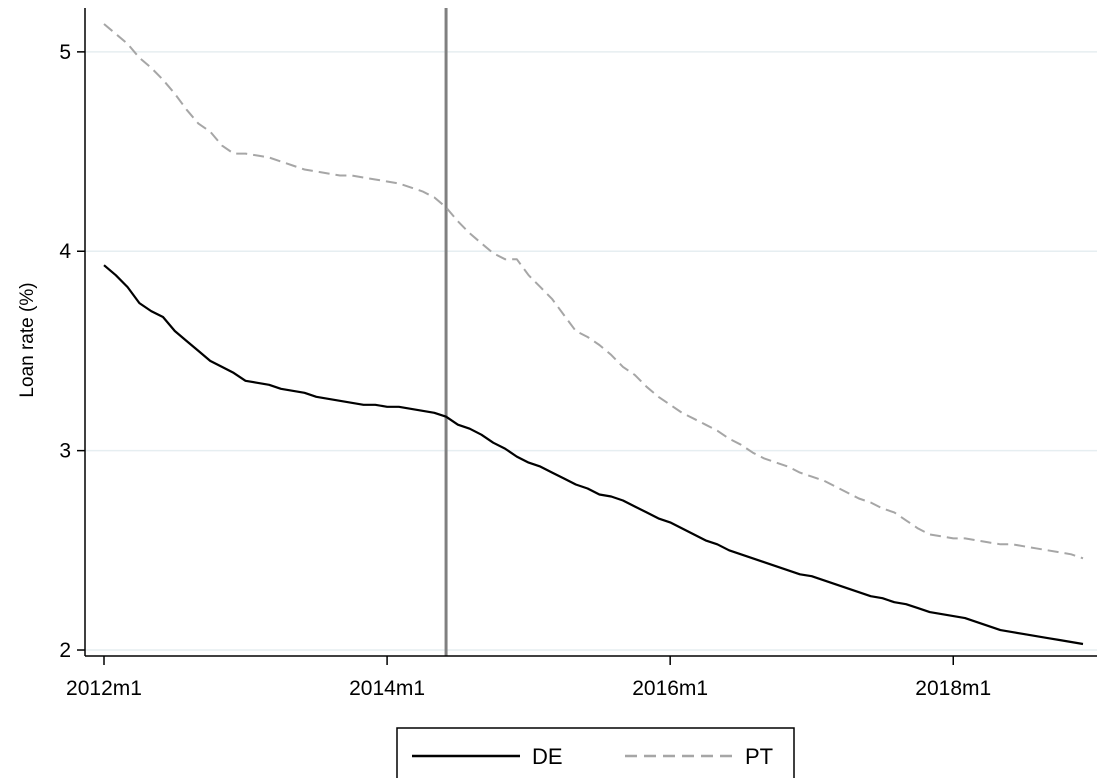 The height and width of the screenshot is (778, 1097). What do you see at coordinates (65, 52) in the screenshot?
I see `y-tick-label-5: 5` at bounding box center [65, 52].